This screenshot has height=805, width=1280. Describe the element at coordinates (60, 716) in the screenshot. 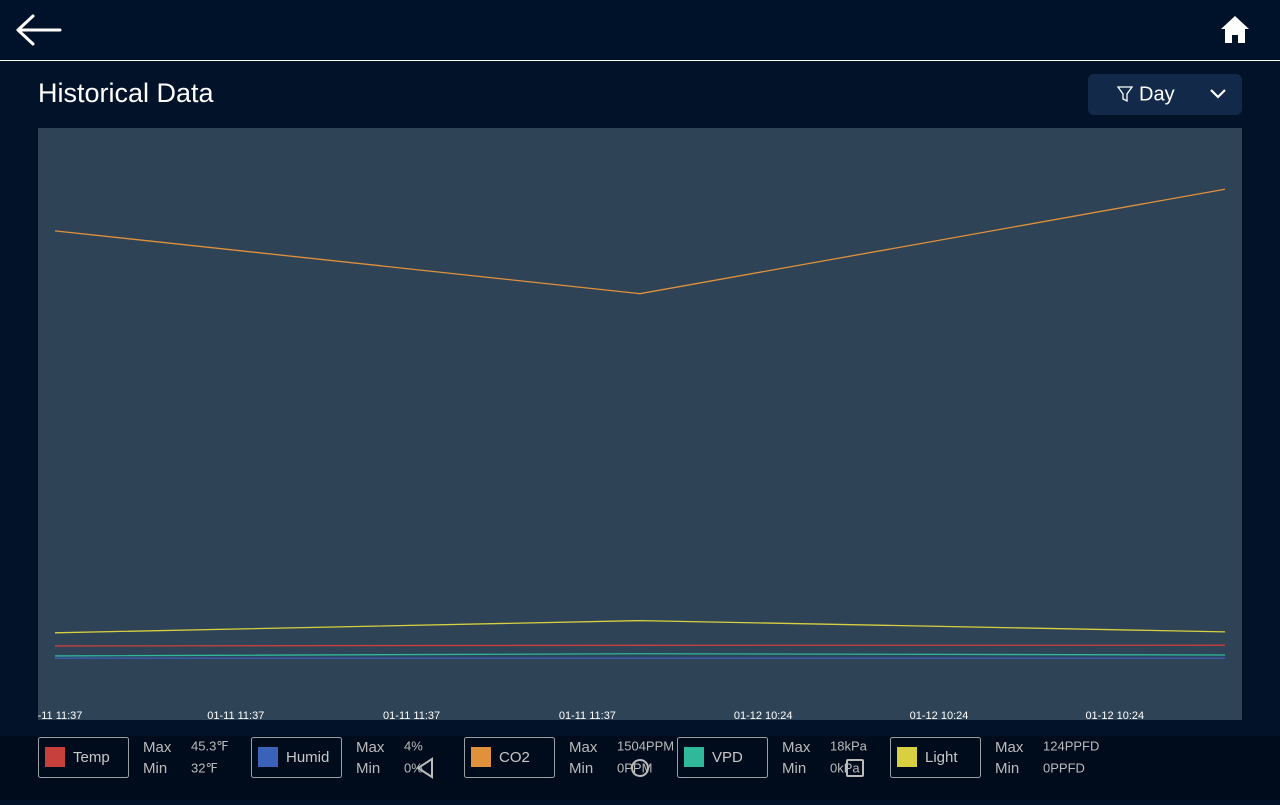

I see `x-tick-label: -11 11:37` at that location.